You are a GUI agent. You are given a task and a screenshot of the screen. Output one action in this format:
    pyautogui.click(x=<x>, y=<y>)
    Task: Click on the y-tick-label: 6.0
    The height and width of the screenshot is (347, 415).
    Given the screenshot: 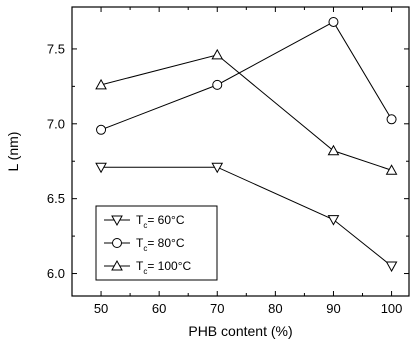 What is the action you would take?
    pyautogui.click(x=56, y=273)
    